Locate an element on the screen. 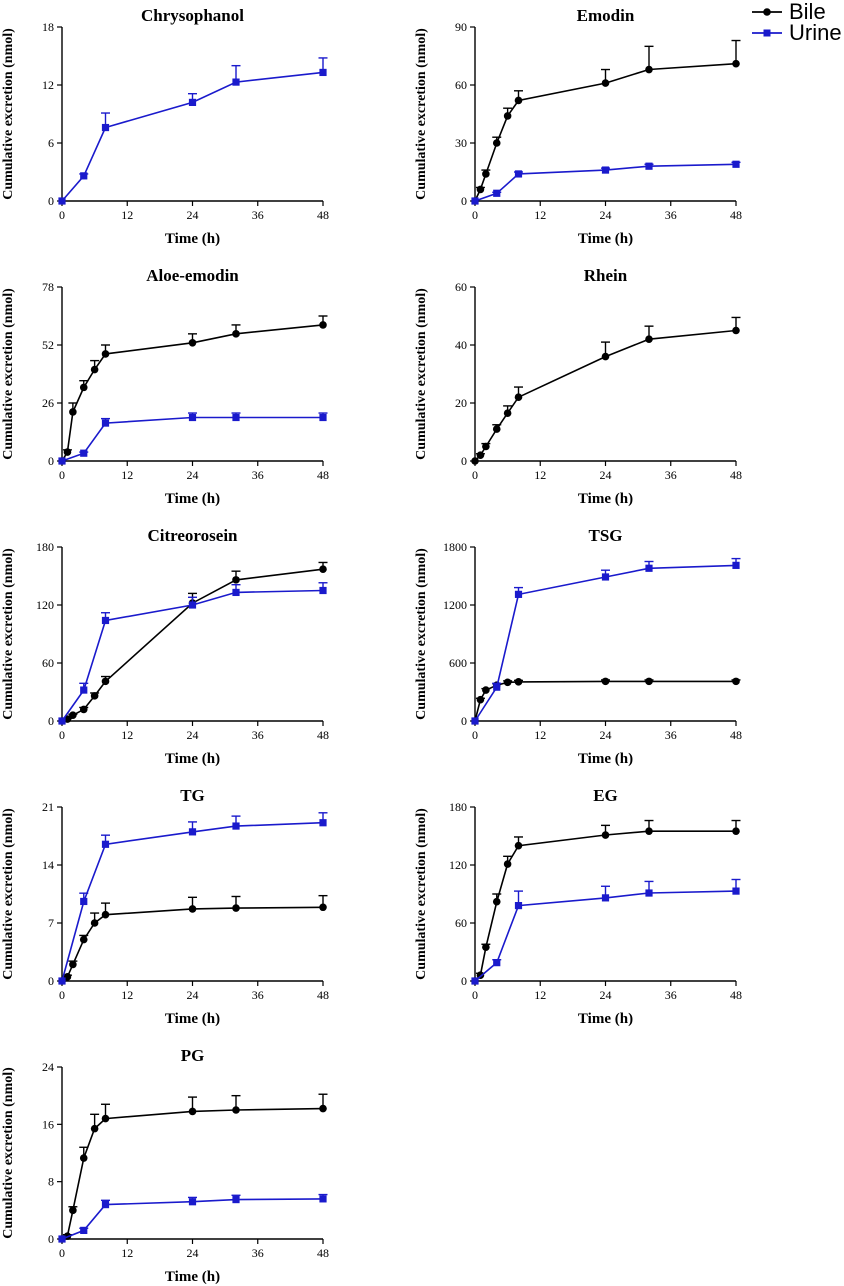 Image resolution: width=844 pixels, height=1286 pixels. tsg-ytick-label: 1200 is located at coordinates (455, 605).